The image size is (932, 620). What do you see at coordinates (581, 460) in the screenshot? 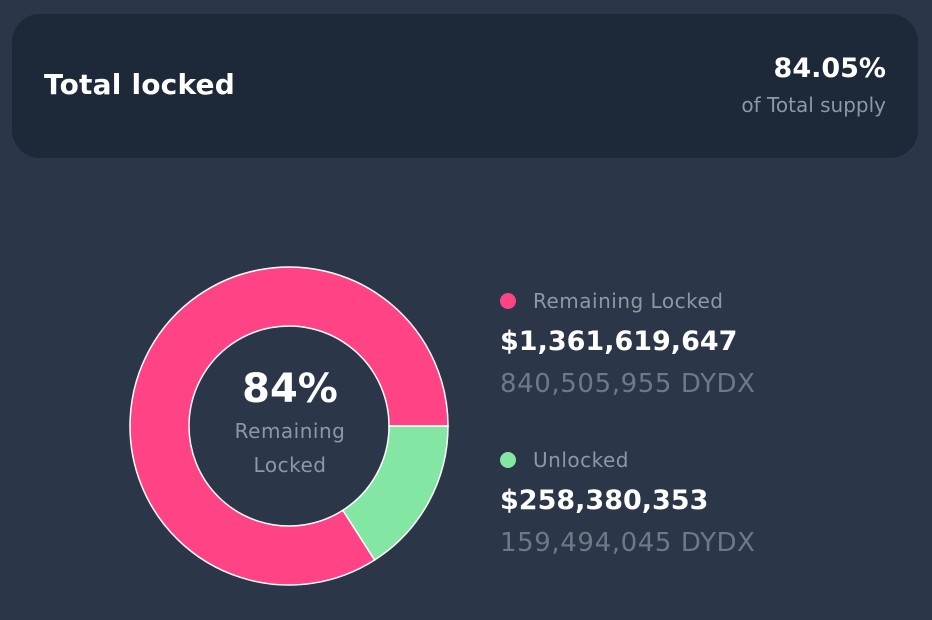
I see `legend-label: Unlocked` at bounding box center [581, 460].